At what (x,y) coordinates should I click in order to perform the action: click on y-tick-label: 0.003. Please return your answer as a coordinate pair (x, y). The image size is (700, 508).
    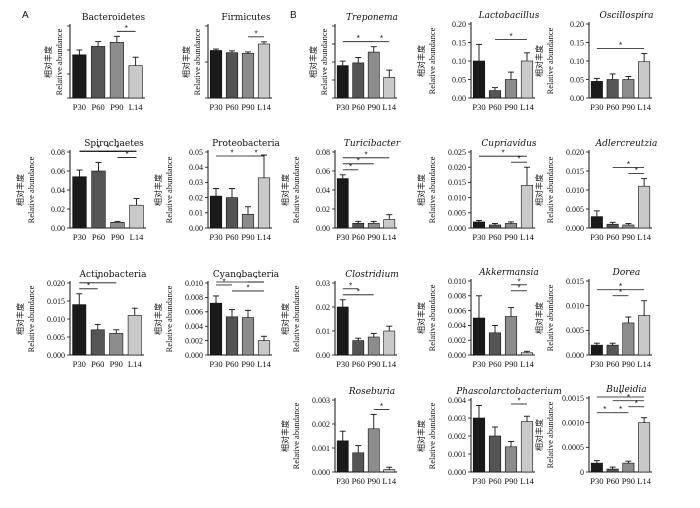
    Looking at the image, I should click on (321, 400).